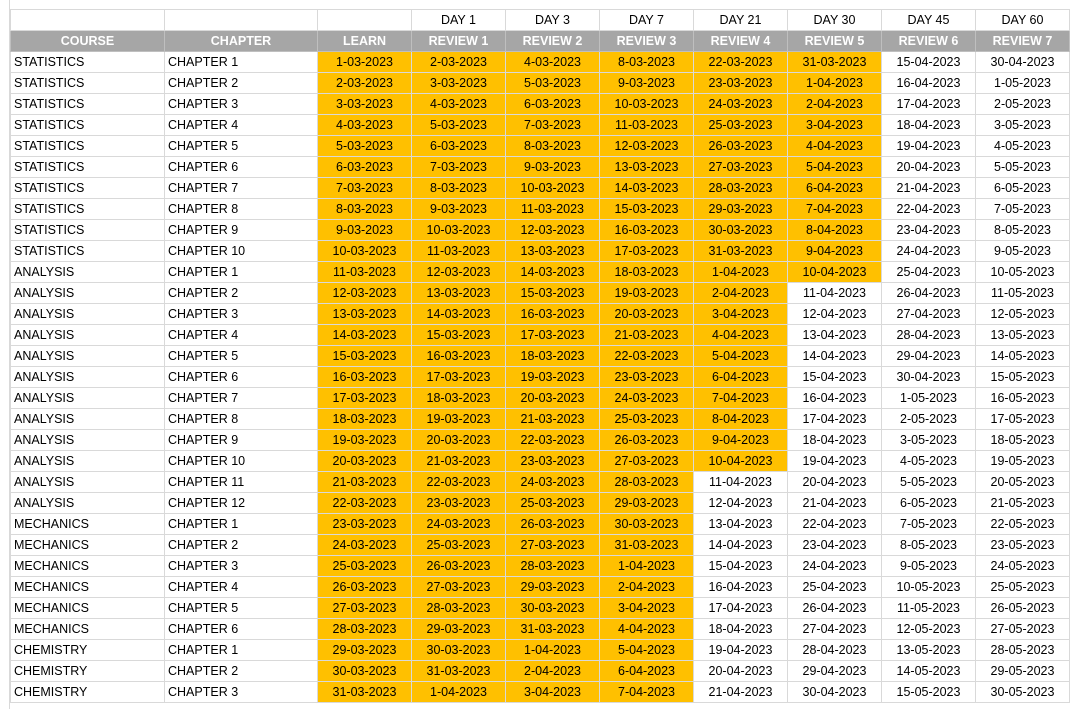 The width and height of the screenshot is (1080, 709). Describe the element at coordinates (740, 230) in the screenshot. I see `date-cell: 30-03-2023` at that location.